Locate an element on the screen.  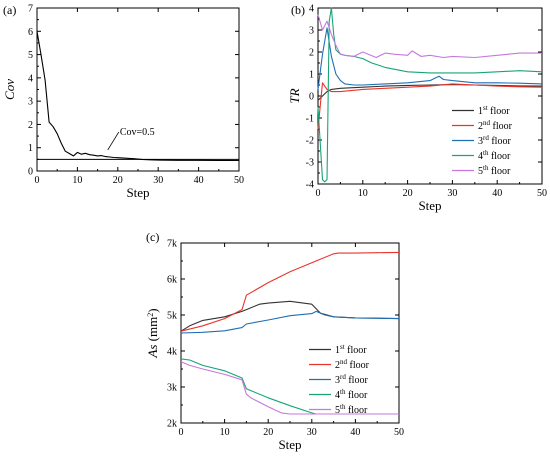
y-axis-label: Cov is located at coordinates (9, 89).